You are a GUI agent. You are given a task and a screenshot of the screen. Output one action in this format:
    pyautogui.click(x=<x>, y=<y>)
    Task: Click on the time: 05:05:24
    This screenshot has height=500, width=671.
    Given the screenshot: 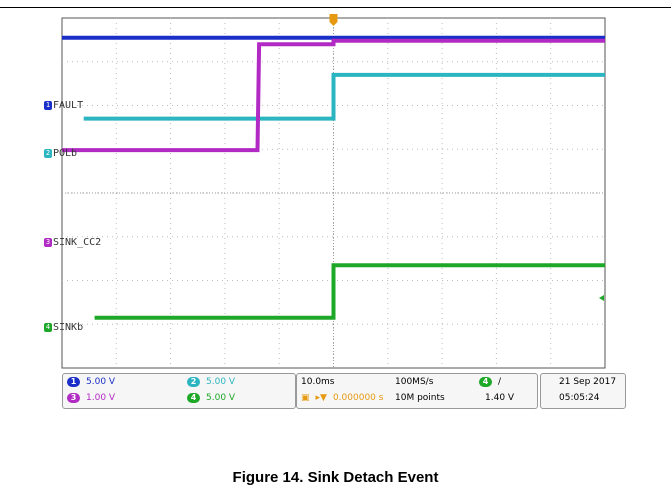 What is the action you would take?
    pyautogui.click(x=579, y=398)
    